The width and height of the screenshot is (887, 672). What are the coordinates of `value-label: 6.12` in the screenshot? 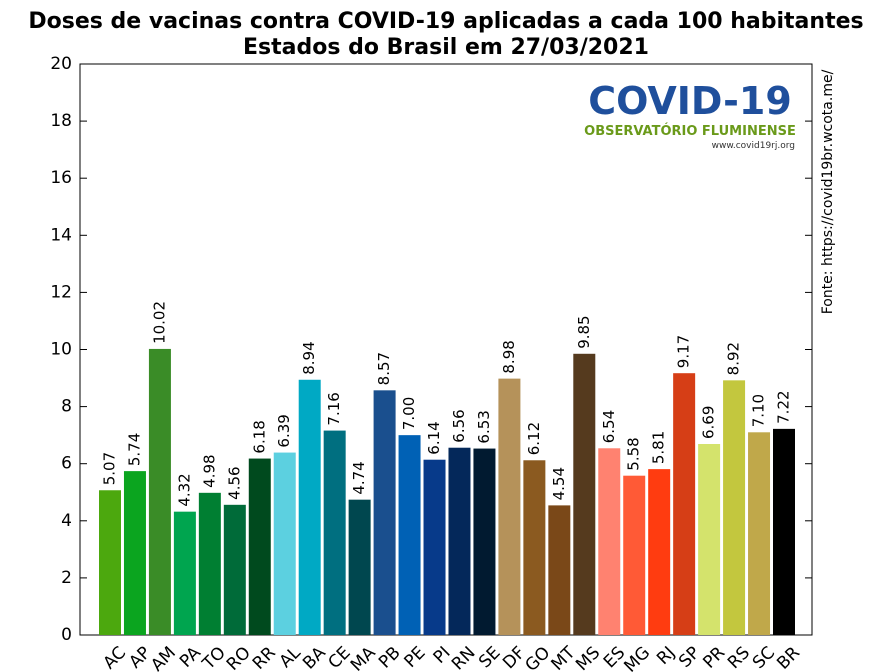 It's located at (534, 438).